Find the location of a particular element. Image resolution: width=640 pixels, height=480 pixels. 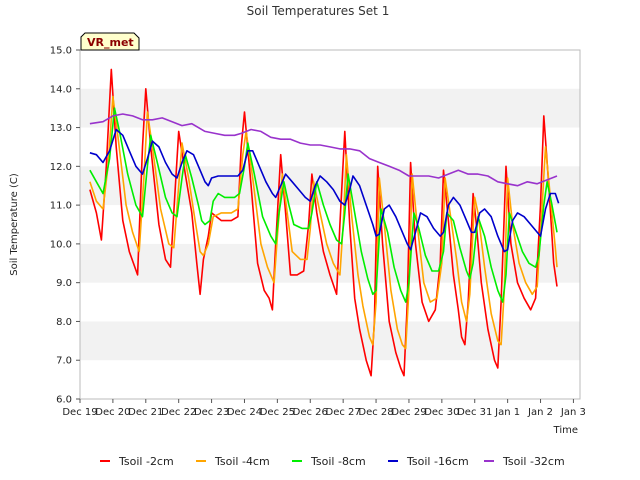

y-axis-ticks: 6.0 7.0 8.0 9.0 10.0 11.0 12.0 13.0 14.0 15.0 is located at coordinates (65, 226).